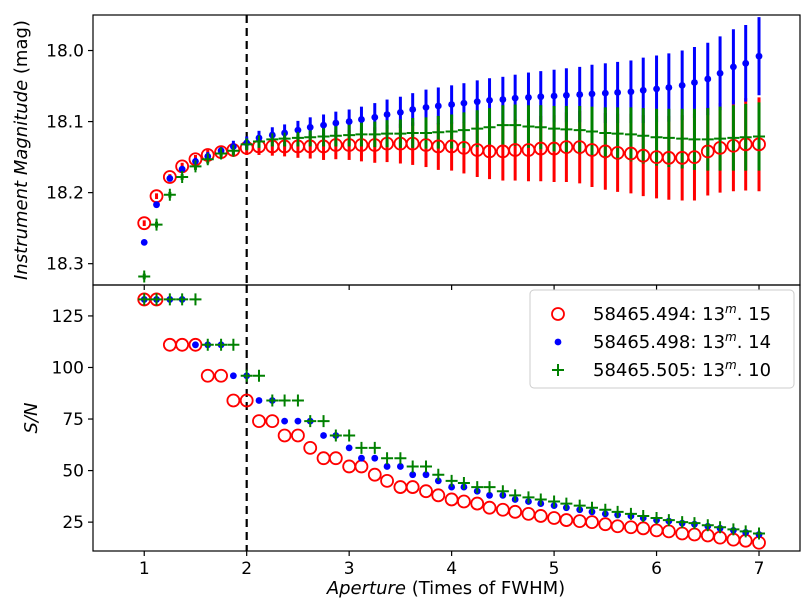 Image resolution: width=802 pixels, height=609 pixels. What do you see at coordinates (445, 588) in the screenshot?
I see `x-axis-label: Aperture (Times of FWHM)` at bounding box center [445, 588].